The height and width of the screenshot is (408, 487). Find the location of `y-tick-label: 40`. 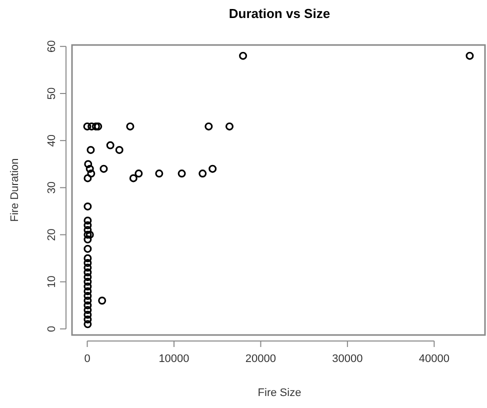

y-tick-label: 40 is located at coordinates (52, 140).